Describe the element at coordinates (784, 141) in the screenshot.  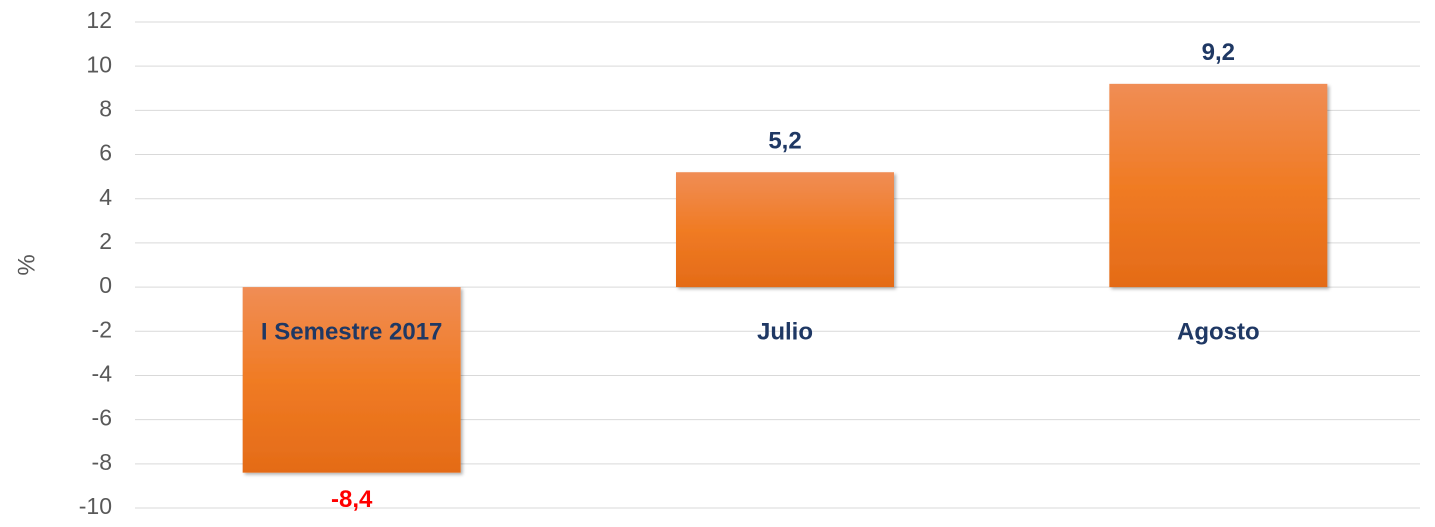
I see `value-label: 5,2` at that location.